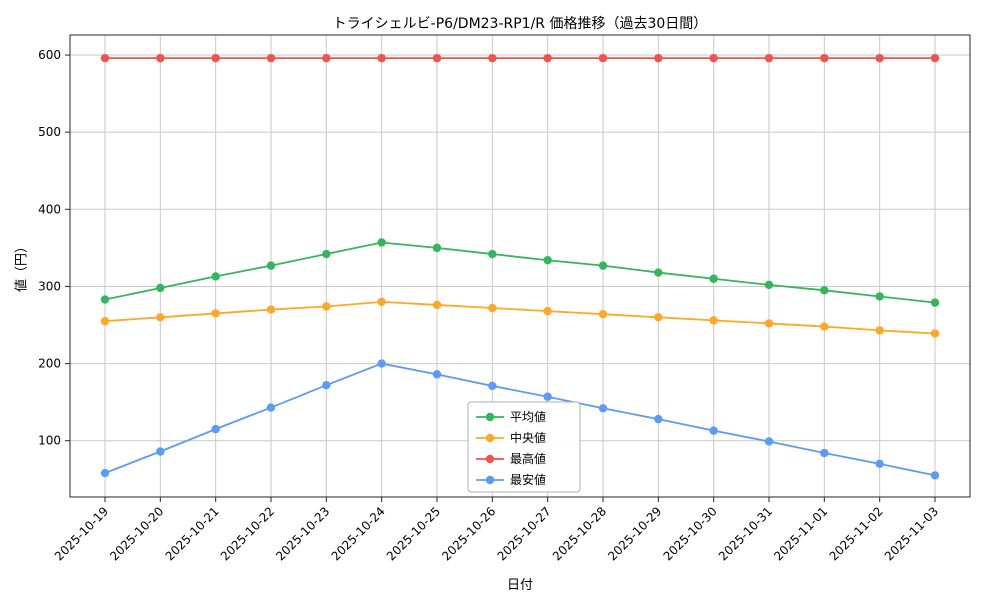 The height and width of the screenshot is (600, 1000). What do you see at coordinates (490, 417) in the screenshot?
I see `legend-marker-average` at bounding box center [490, 417].